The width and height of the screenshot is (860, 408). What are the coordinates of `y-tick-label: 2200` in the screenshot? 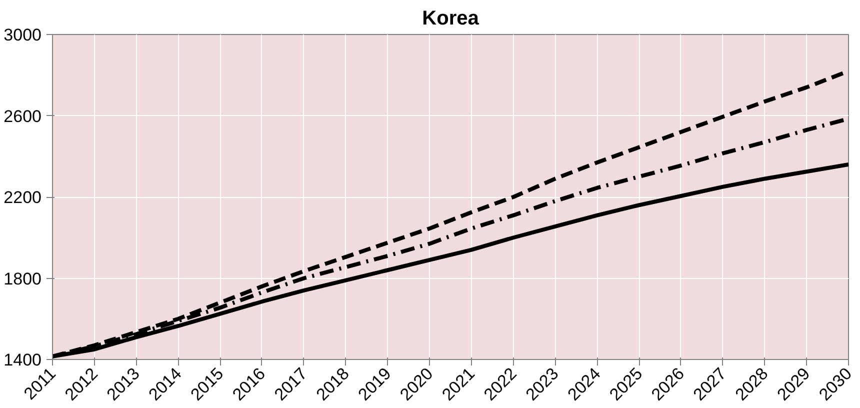 It's located at (23, 197).